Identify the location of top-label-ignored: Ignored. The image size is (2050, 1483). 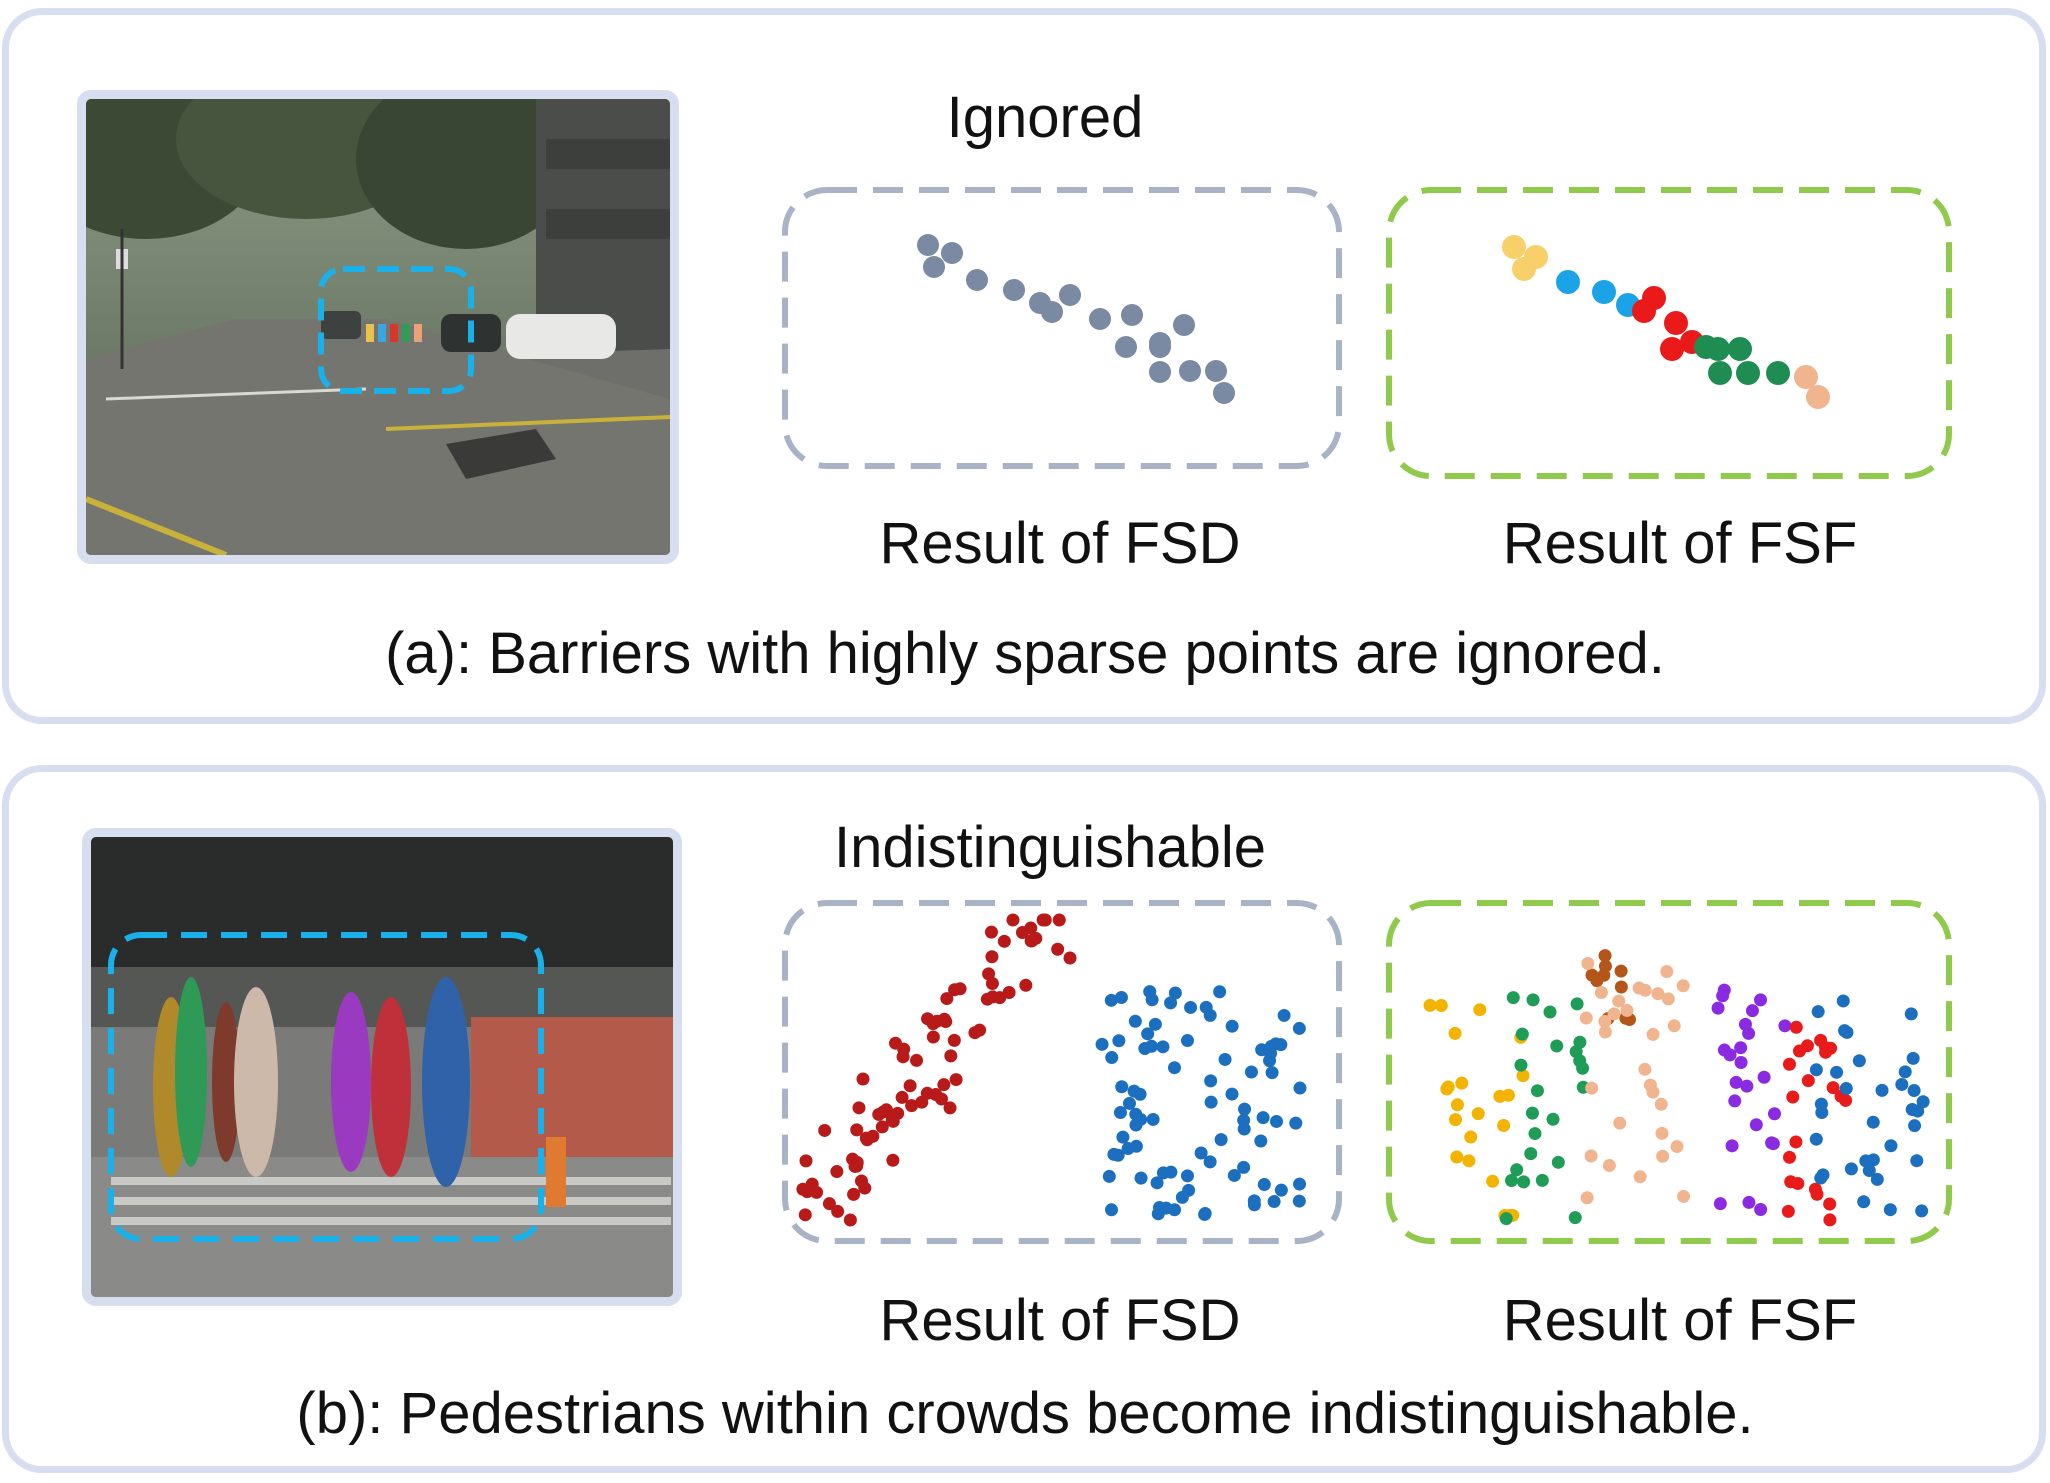
(1045, 117).